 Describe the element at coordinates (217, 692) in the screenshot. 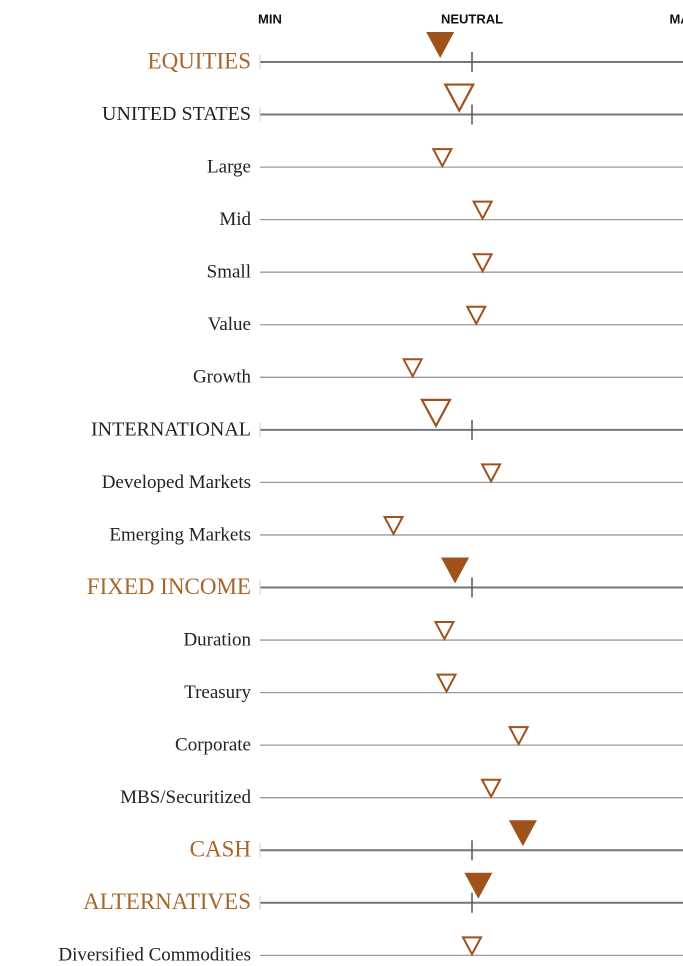

I see `row-label: Treasury` at that location.